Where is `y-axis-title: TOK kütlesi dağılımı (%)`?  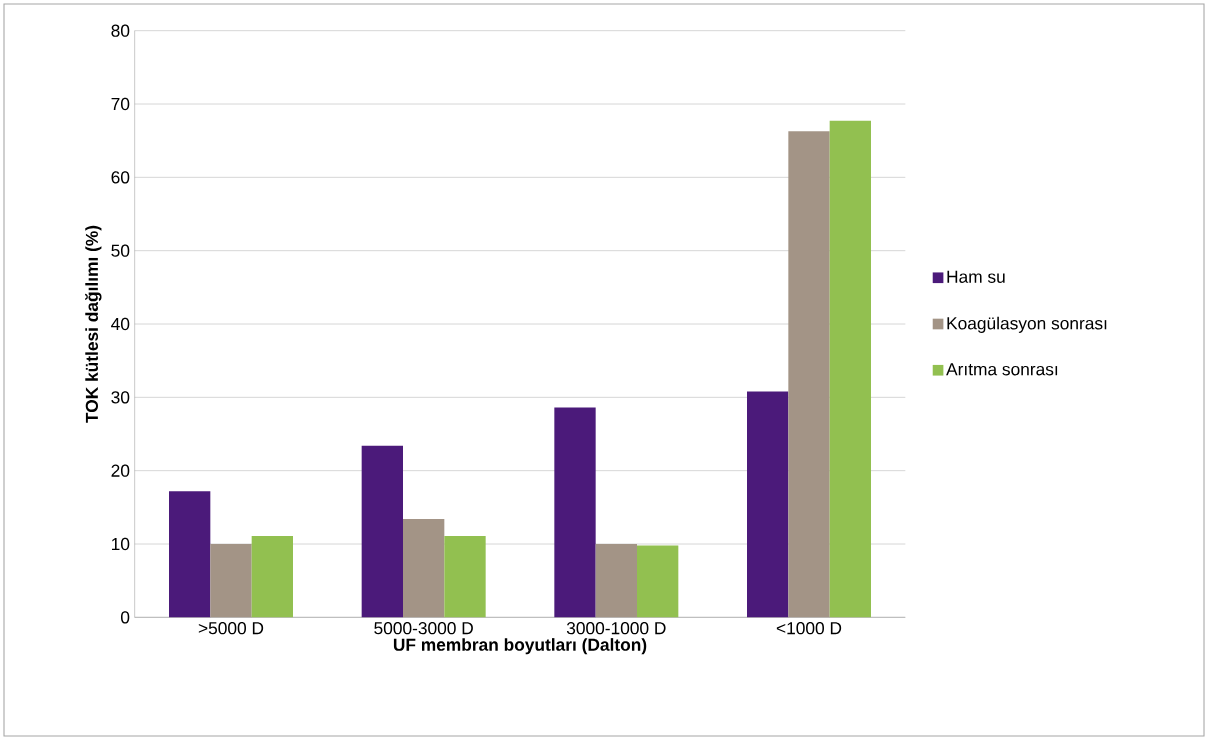
y-axis-title: TOK kütlesi dağılımı (%) is located at coordinates (93, 324).